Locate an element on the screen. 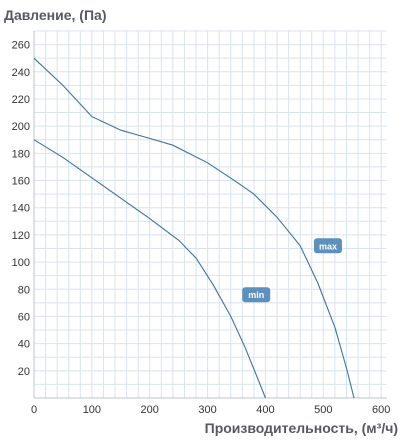 The height and width of the screenshot is (440, 403). series-label-max: max is located at coordinates (327, 246).